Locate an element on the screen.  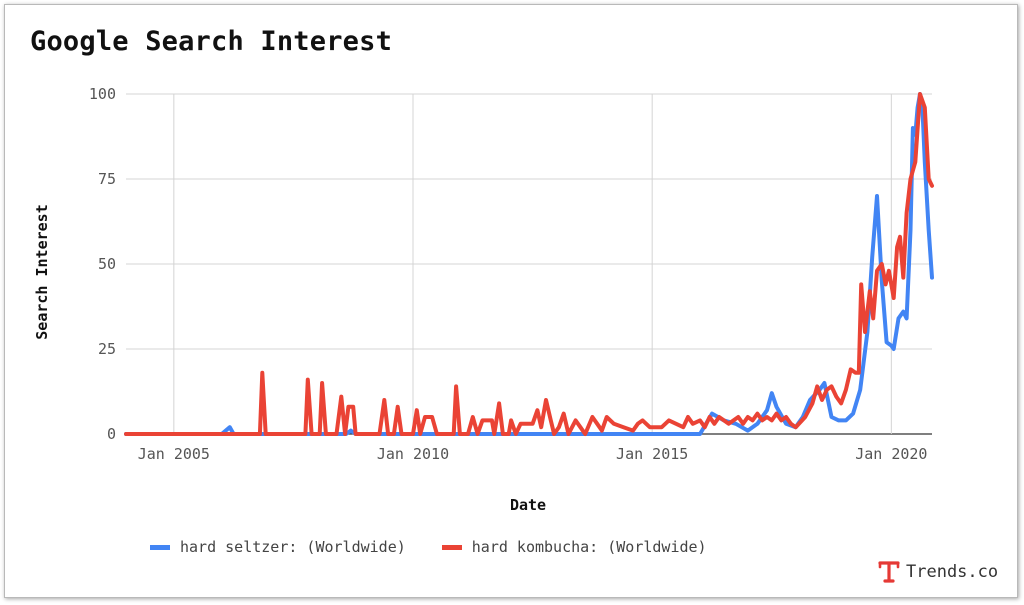
brand-text: Trends.co is located at coordinates (952, 572).